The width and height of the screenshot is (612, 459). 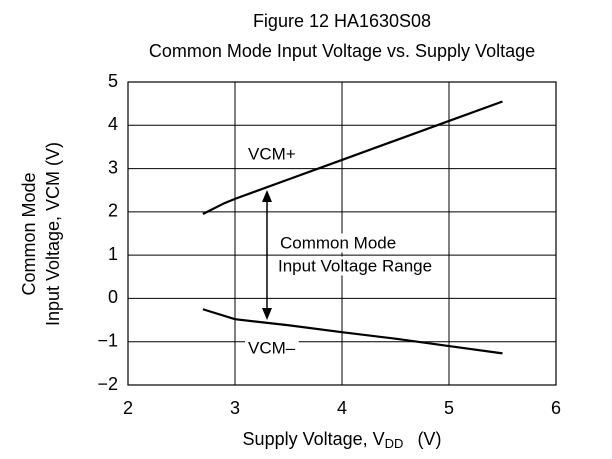 I want to click on x-tick-label: 5, so click(x=449, y=408).